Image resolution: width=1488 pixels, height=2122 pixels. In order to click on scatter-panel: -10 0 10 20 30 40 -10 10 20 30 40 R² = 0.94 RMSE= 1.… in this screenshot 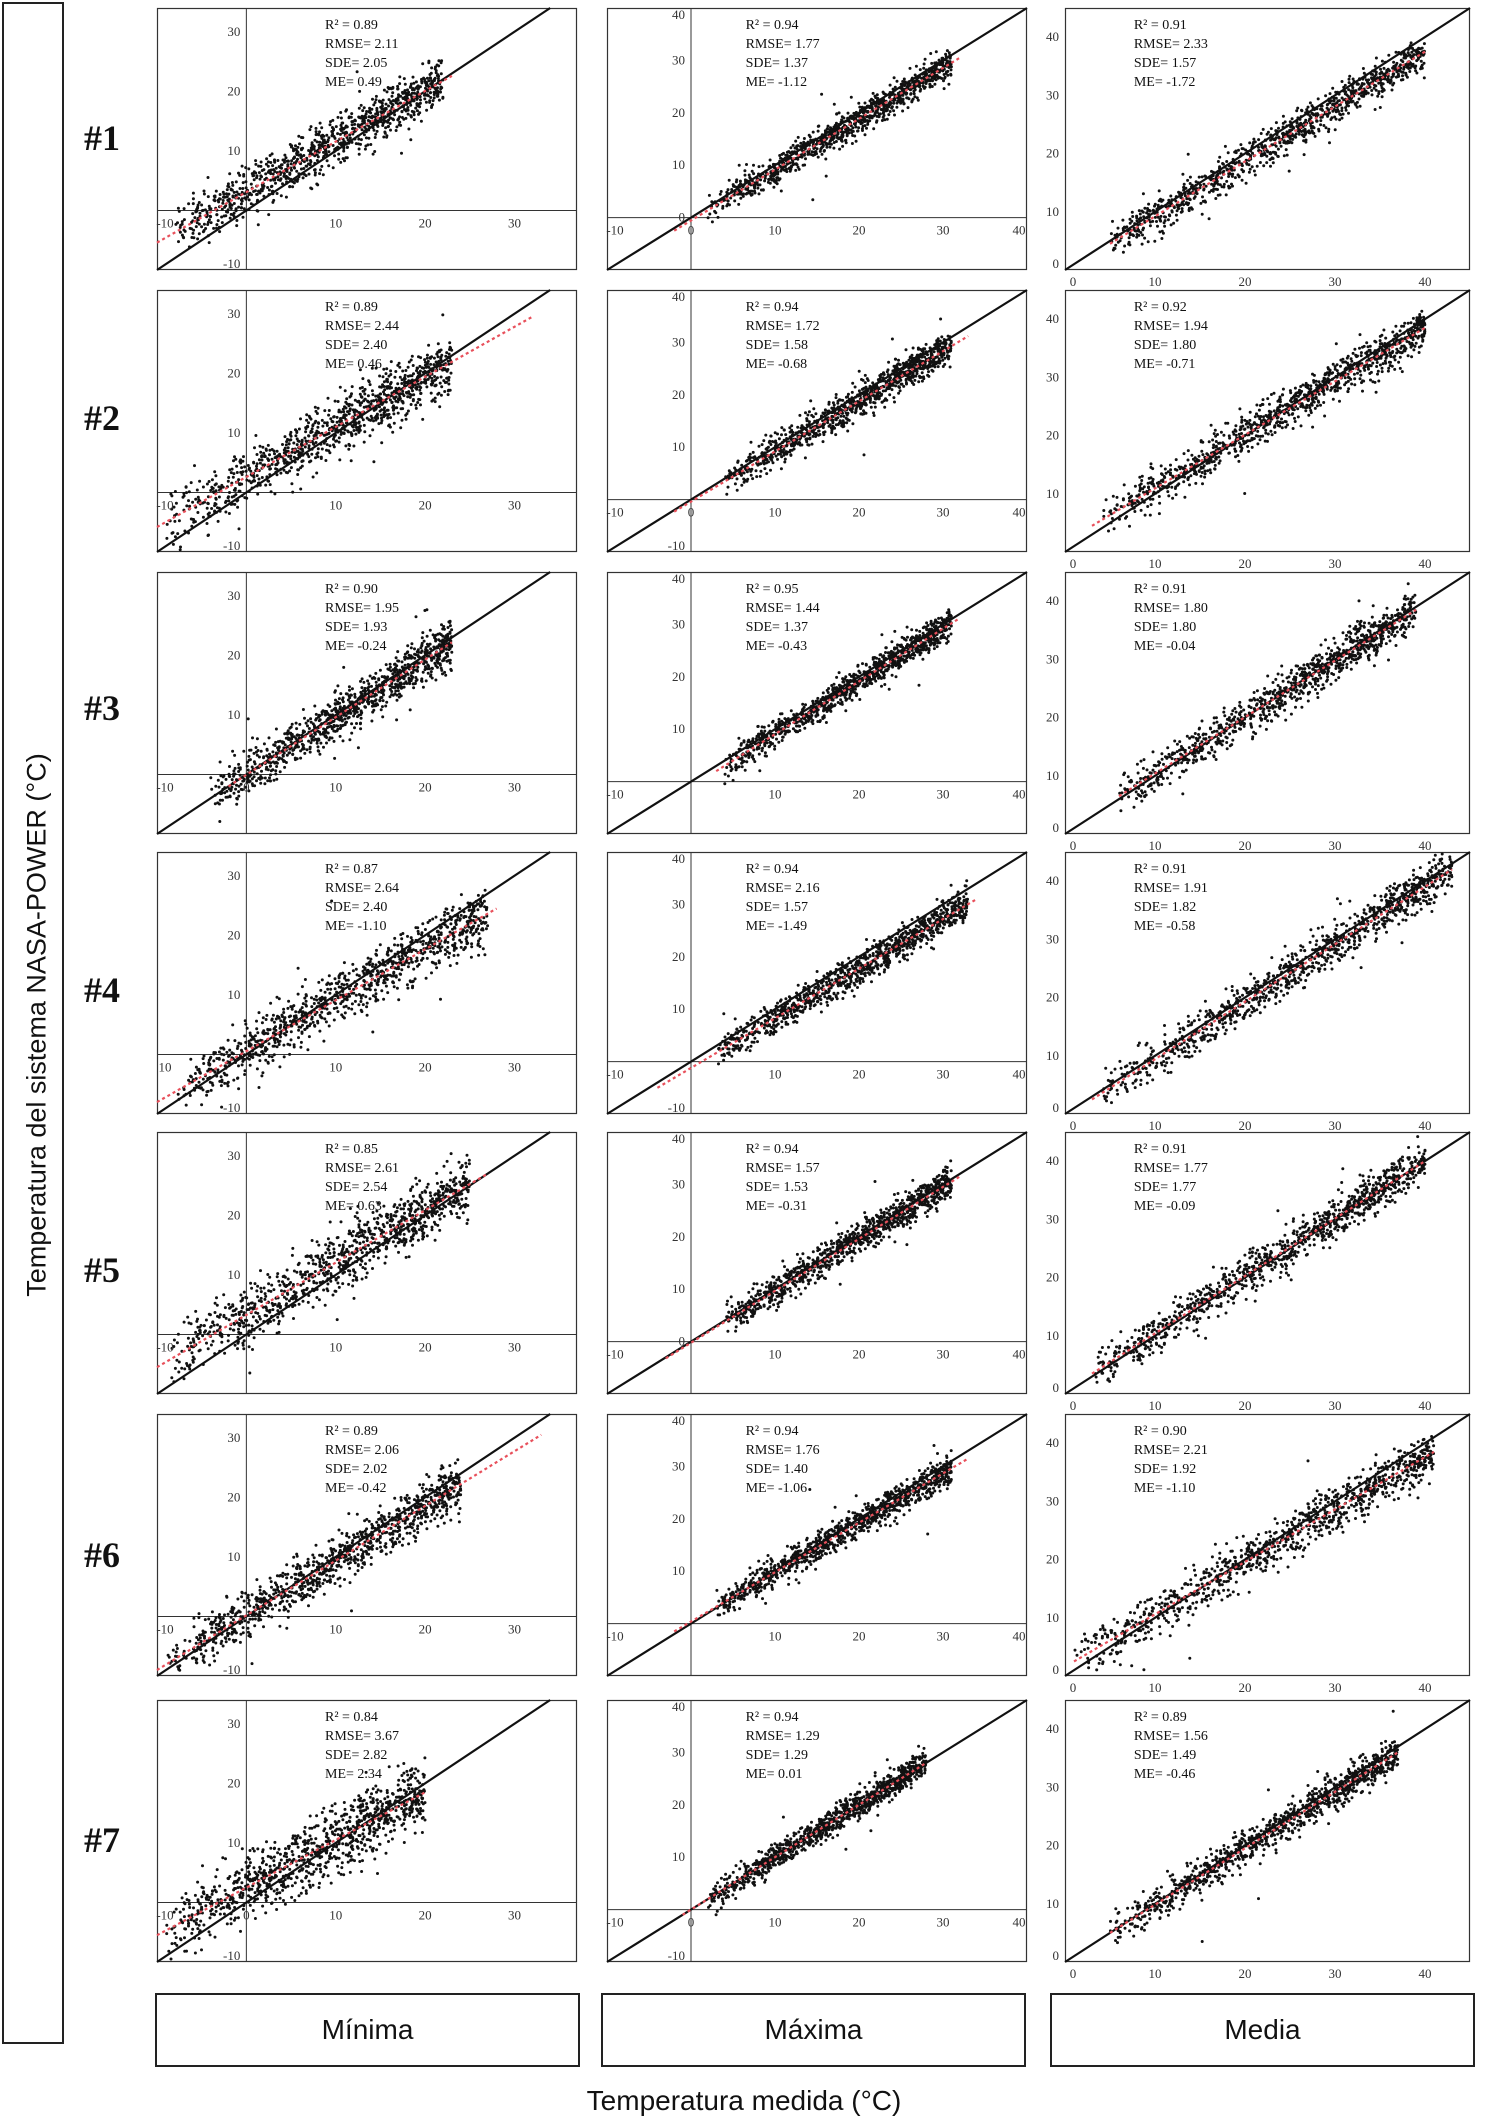, I will do `click(817, 421)`.